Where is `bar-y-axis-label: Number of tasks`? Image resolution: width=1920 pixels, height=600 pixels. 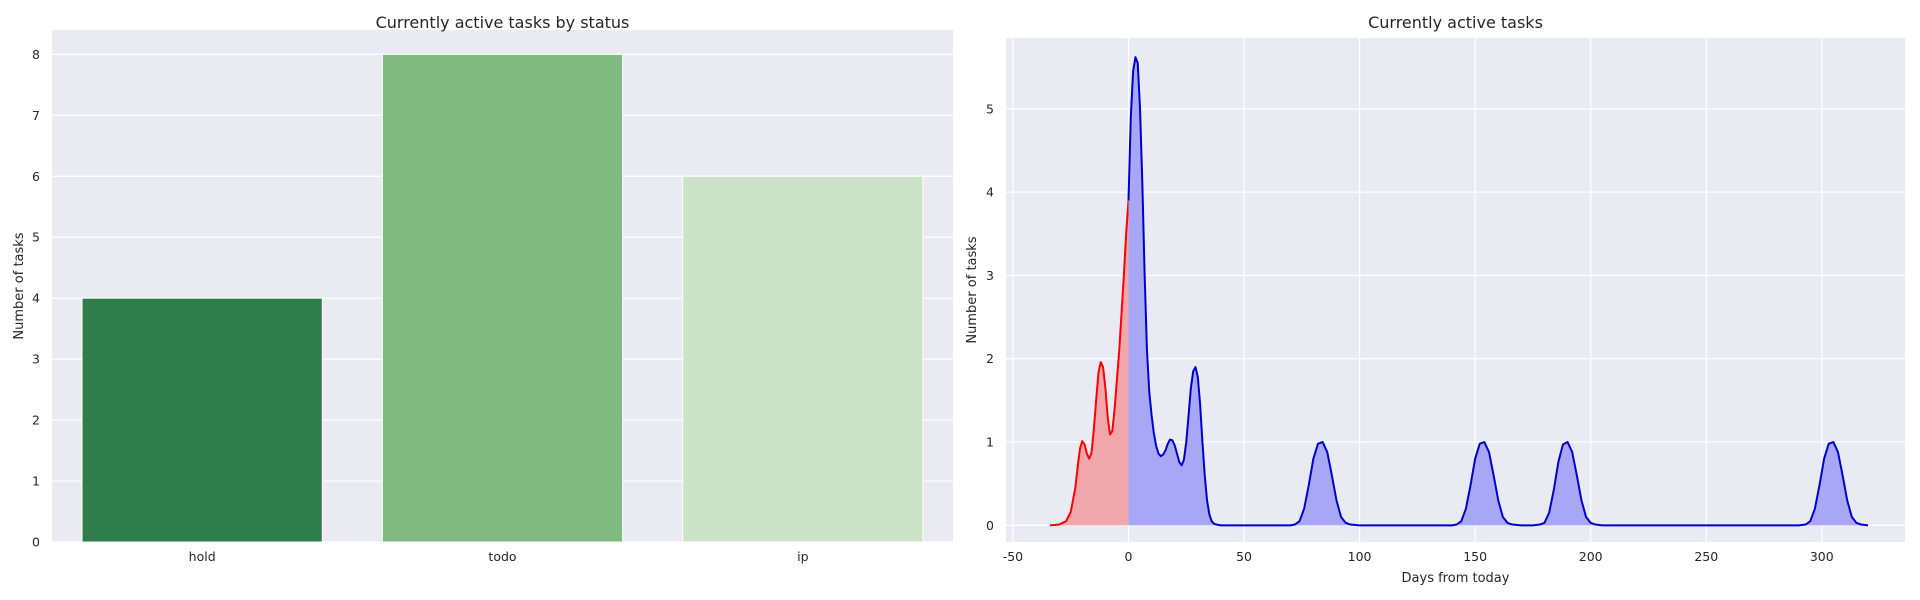
bar-y-axis-label: Number of tasks is located at coordinates (19, 285).